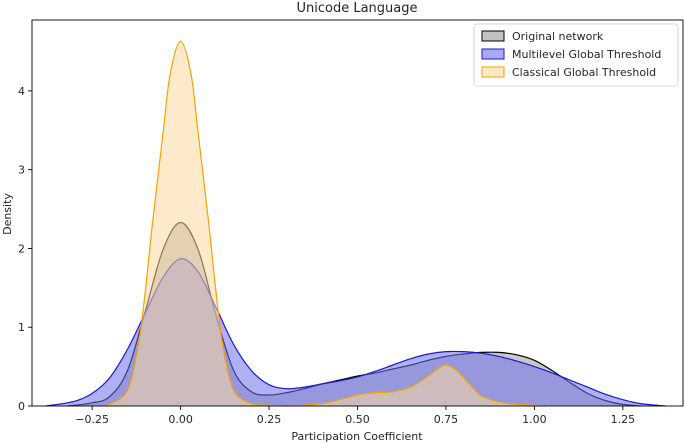 This screenshot has width=685, height=444. I want to click on legend-item-classical-global-threshold: Classical Global Threshold, so click(568, 72).